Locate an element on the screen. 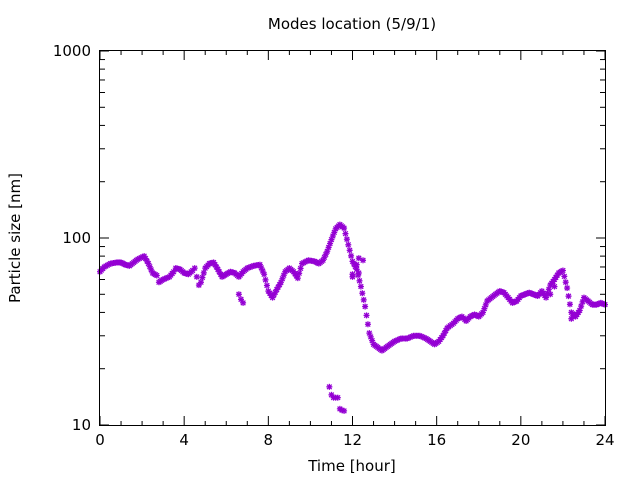  x-tick-label: 0 is located at coordinates (100, 440).